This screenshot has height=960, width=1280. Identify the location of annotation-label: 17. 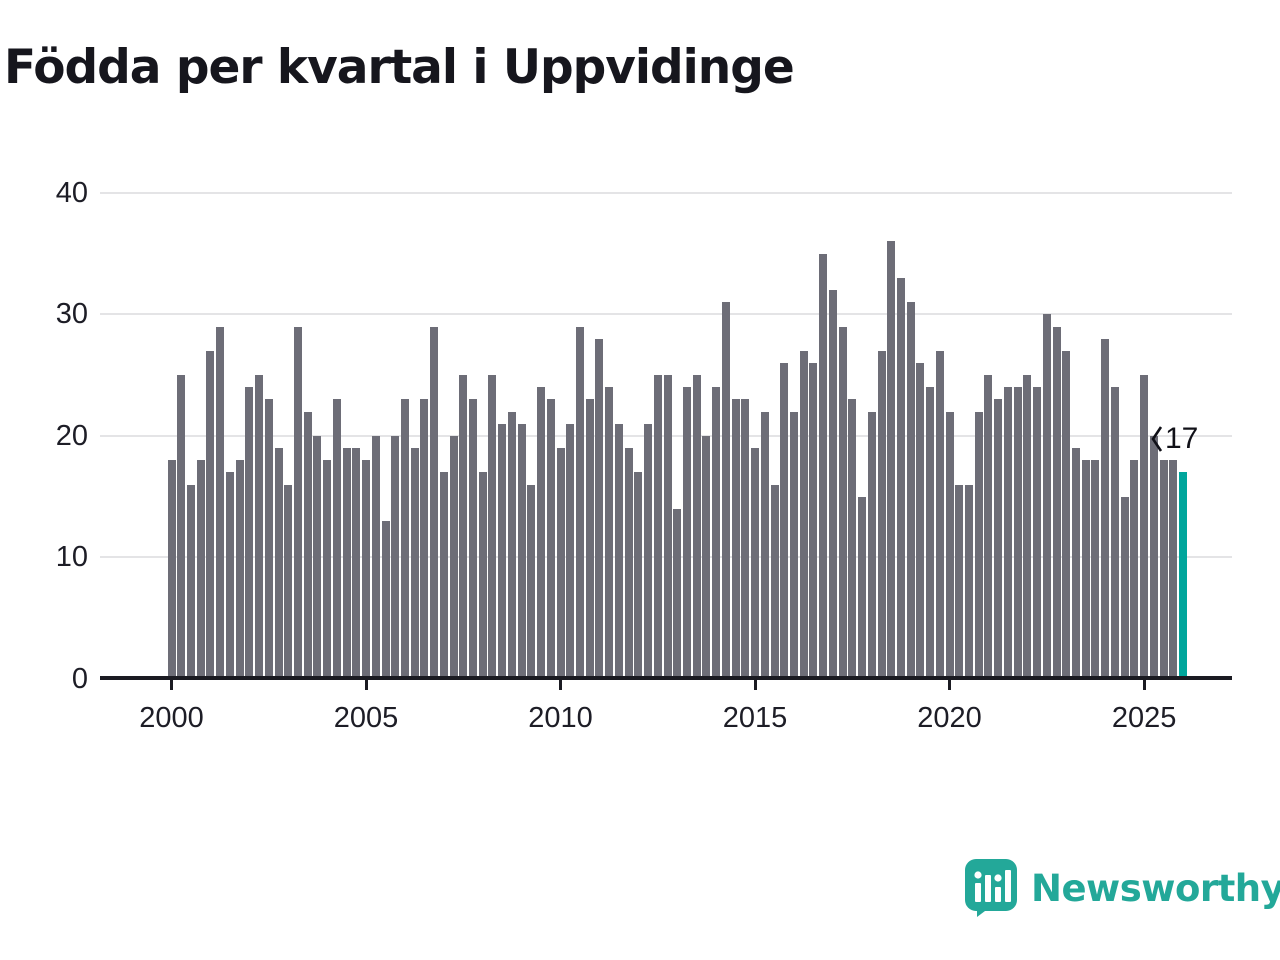
(1182, 439).